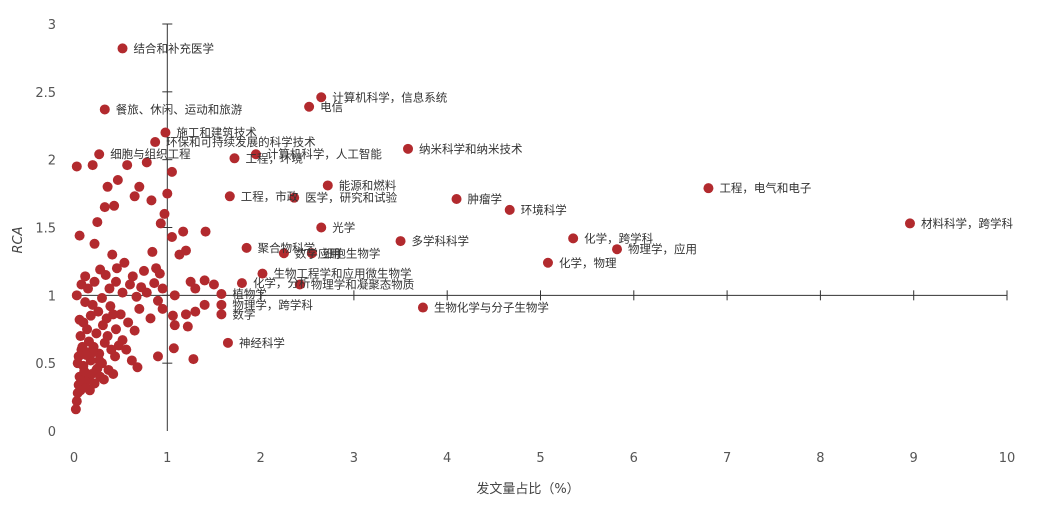 Image resolution: width=1040 pixels, height=507 pixels. I want to click on data-point-label: 多学科科学, so click(441, 241).